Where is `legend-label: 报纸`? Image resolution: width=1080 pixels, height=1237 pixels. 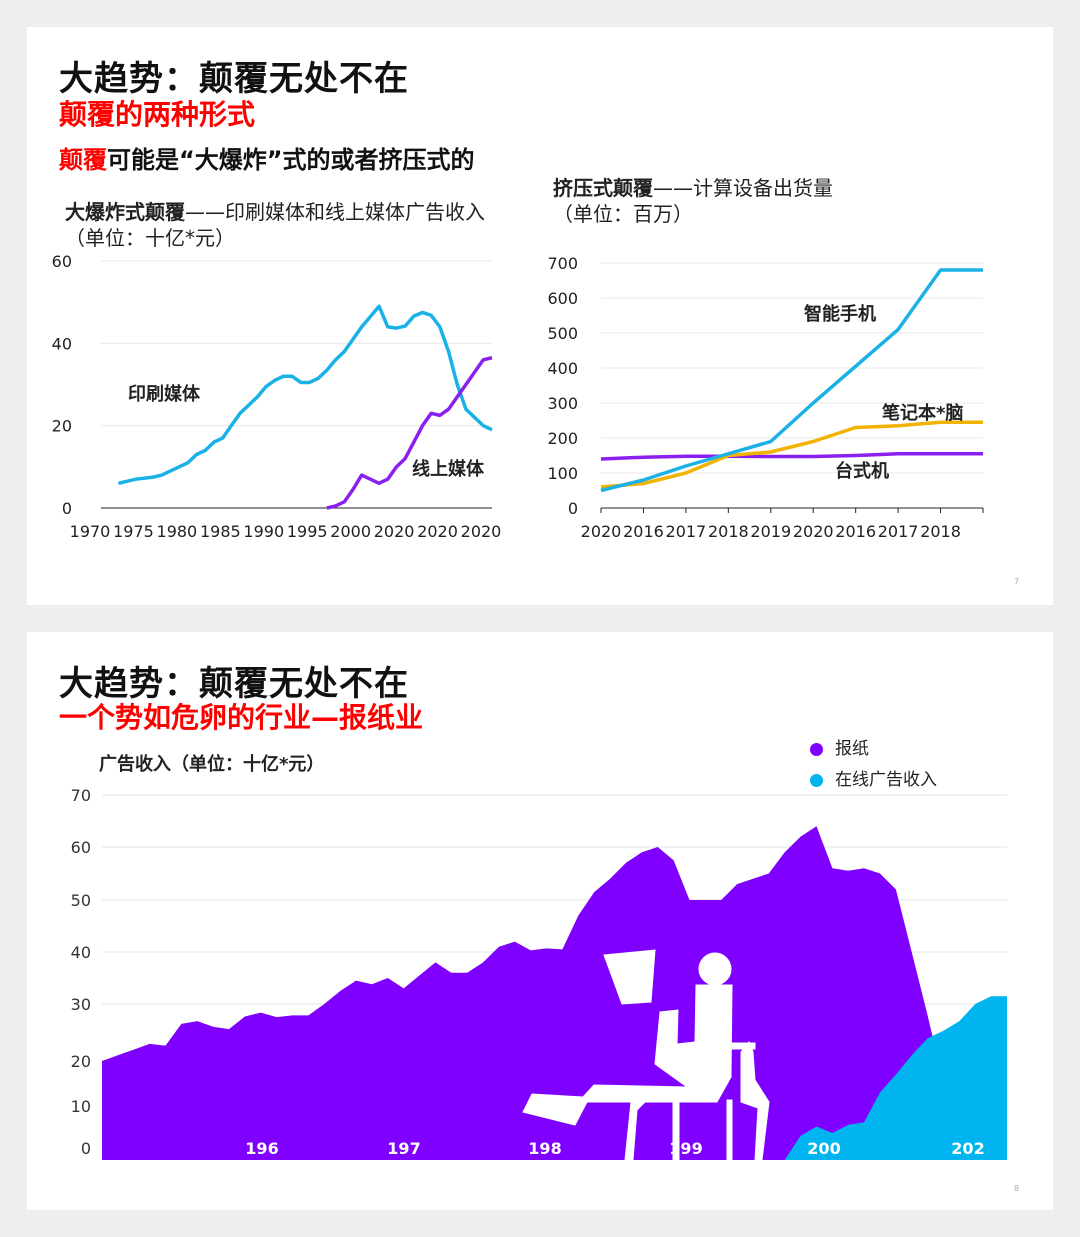 legend-label: 报纸 is located at coordinates (852, 749).